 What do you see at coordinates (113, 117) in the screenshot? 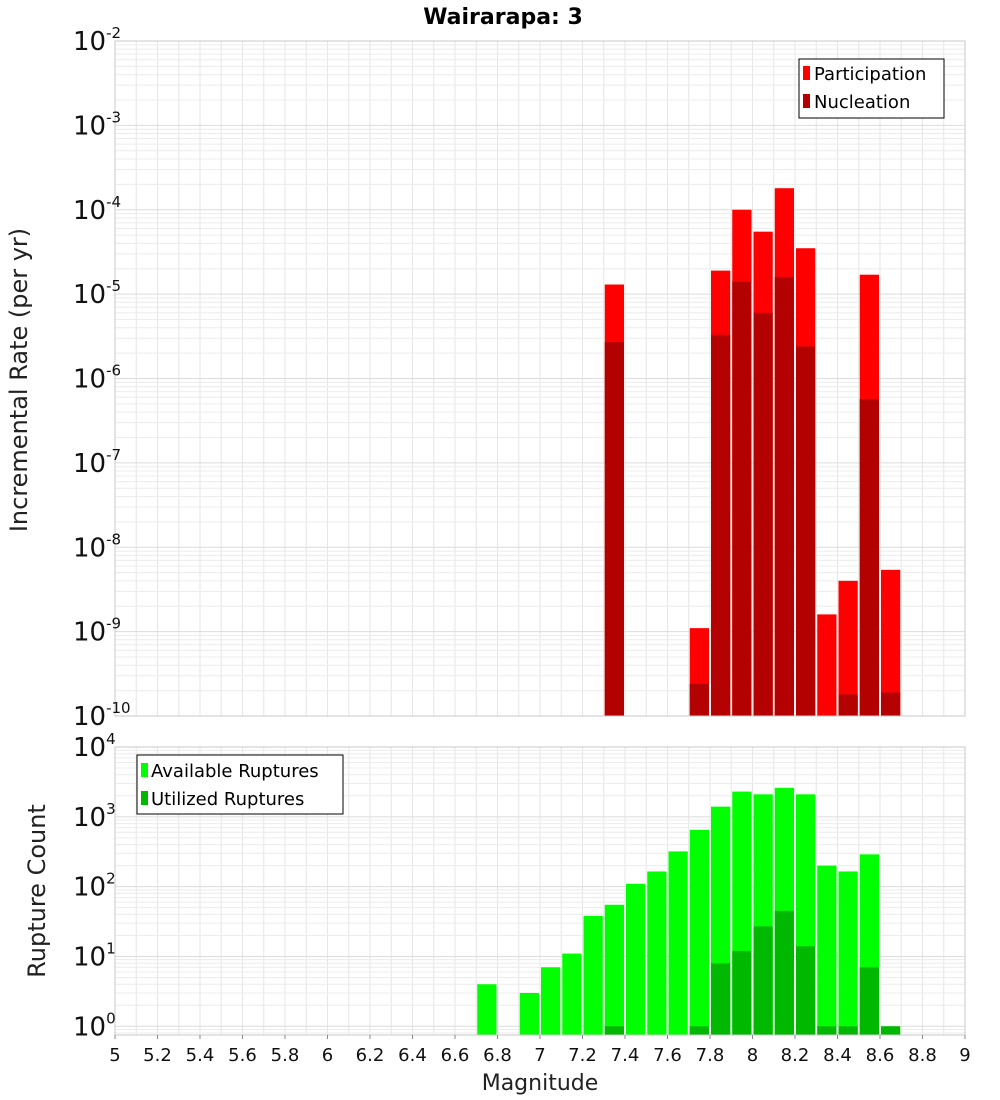
I see `rate-y-tick-exponent: -3` at bounding box center [113, 117].